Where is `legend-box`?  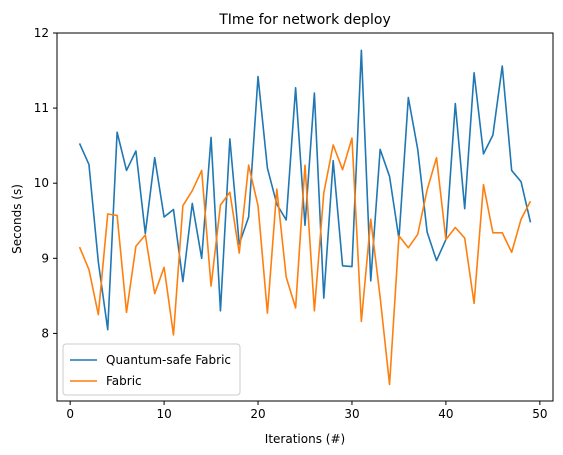
legend-box is located at coordinates (151, 369).